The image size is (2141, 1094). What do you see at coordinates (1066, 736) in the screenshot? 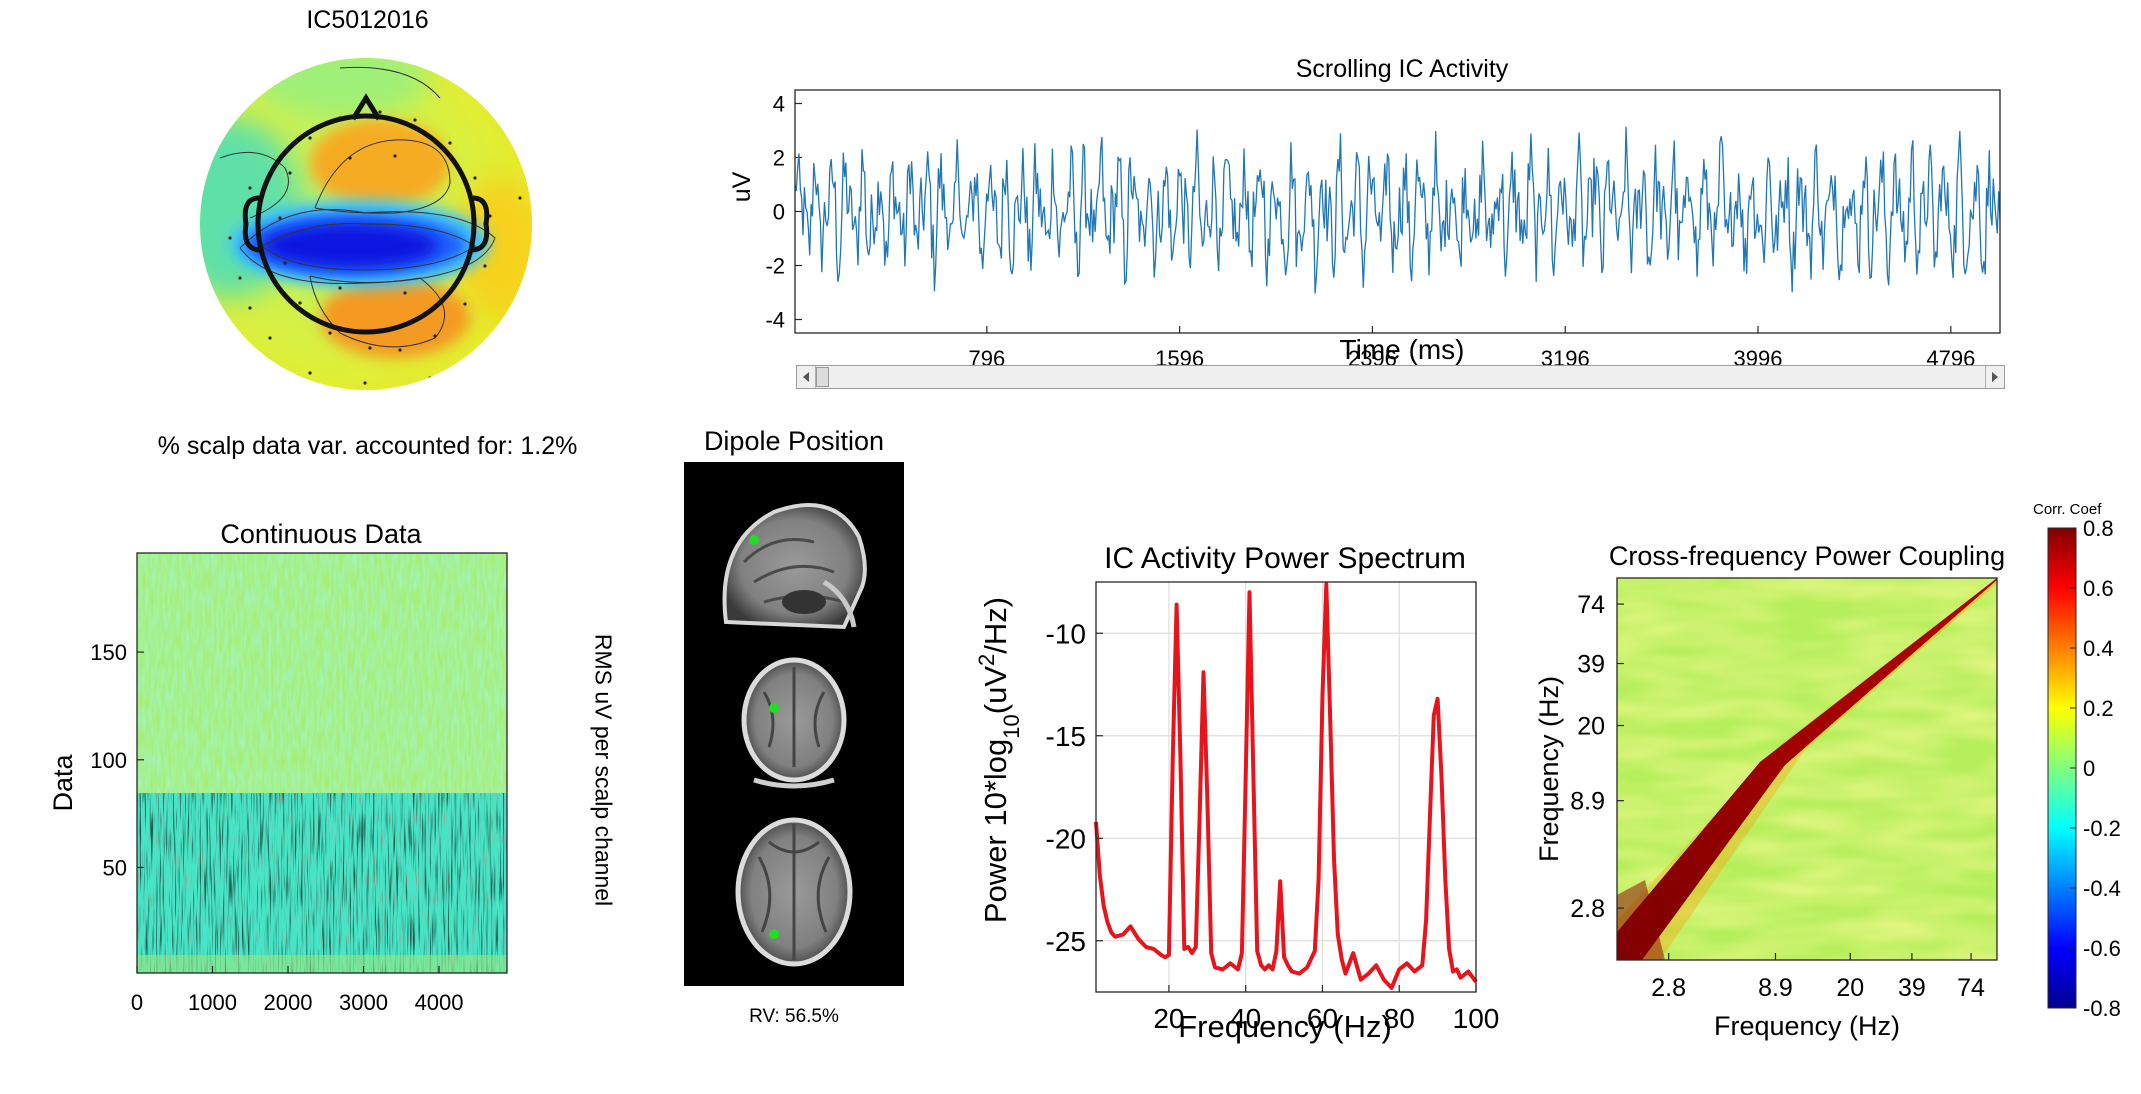
I see `y-tick-label: -15` at bounding box center [1066, 736].